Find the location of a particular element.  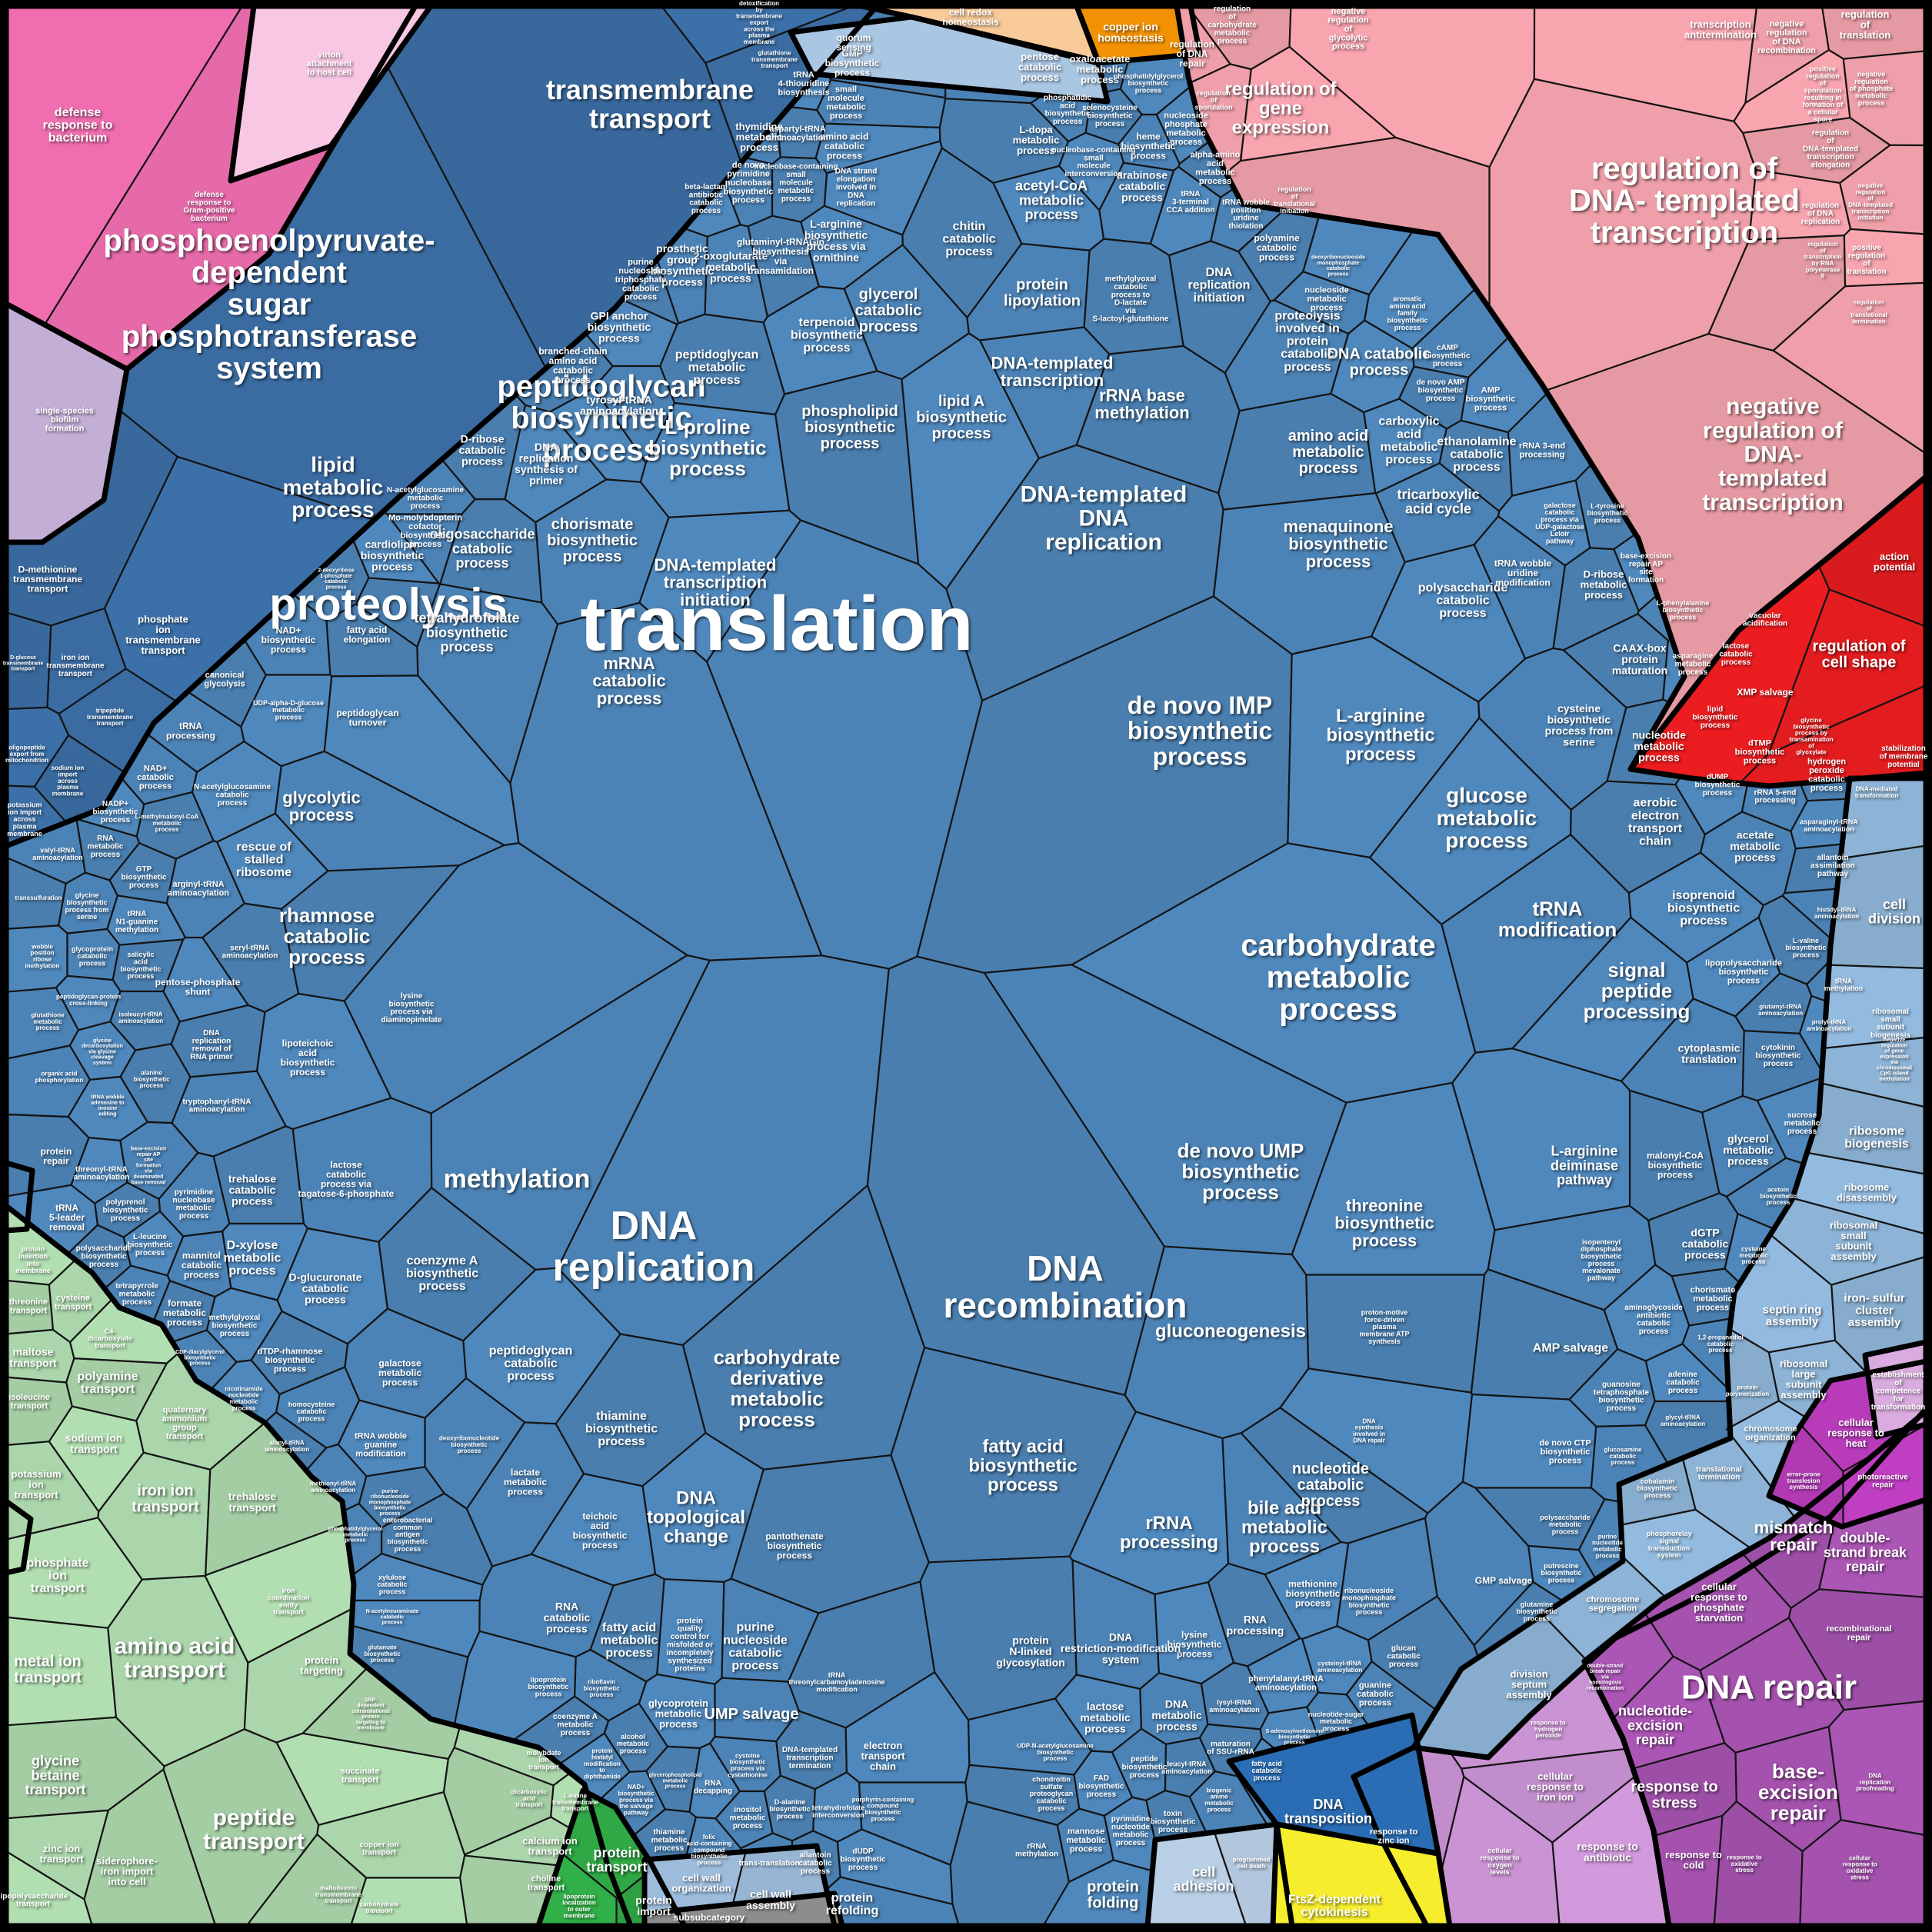

cell-label: phosphatidylglycerol biosynthetic process is located at coordinates (1149, 83).